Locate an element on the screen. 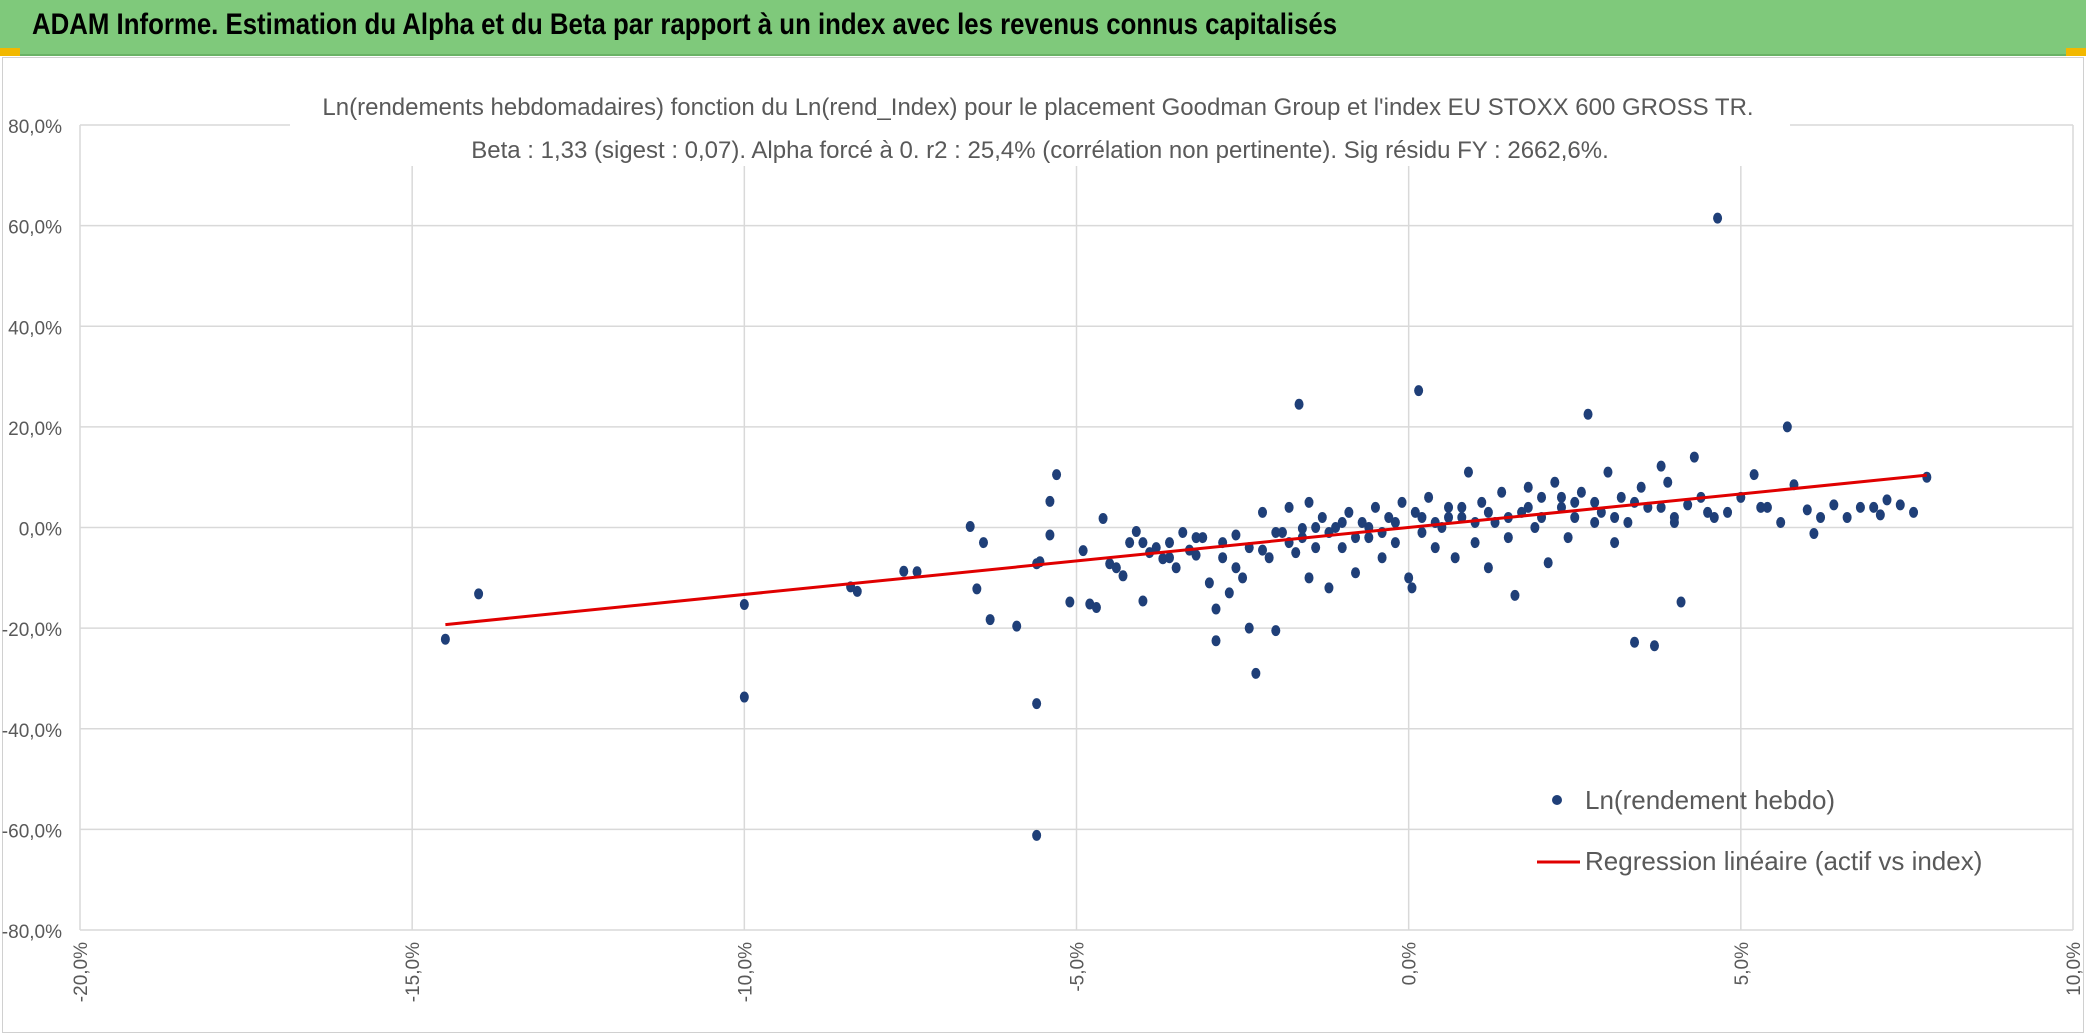 The height and width of the screenshot is (1035, 2086). y-tick-label: 40,0% is located at coordinates (35, 328).